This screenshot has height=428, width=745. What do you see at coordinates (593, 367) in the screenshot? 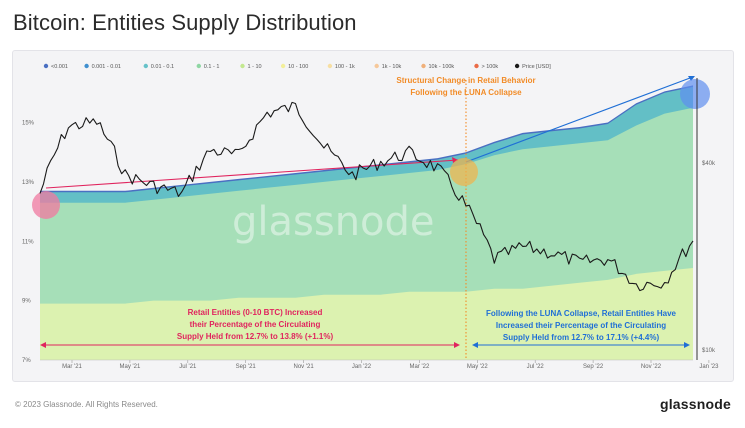
I see `x-tick-label: Sep '22` at bounding box center [593, 367].